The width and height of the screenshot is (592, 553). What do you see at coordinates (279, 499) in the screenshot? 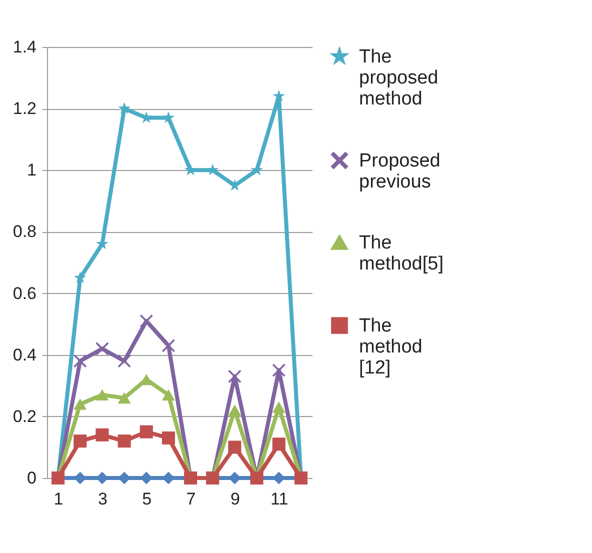
I see `x-tick-label: 11` at bounding box center [279, 499].